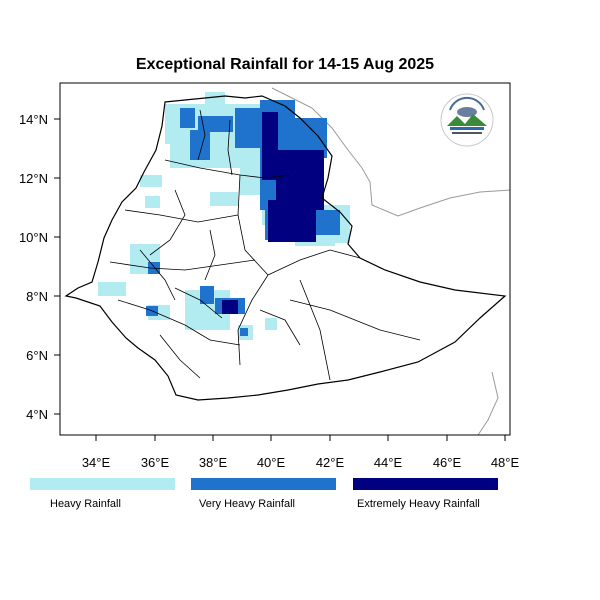 Image resolution: width=600 pixels, height=600 pixels. I want to click on x-tick-label: 40°E, so click(271, 462).